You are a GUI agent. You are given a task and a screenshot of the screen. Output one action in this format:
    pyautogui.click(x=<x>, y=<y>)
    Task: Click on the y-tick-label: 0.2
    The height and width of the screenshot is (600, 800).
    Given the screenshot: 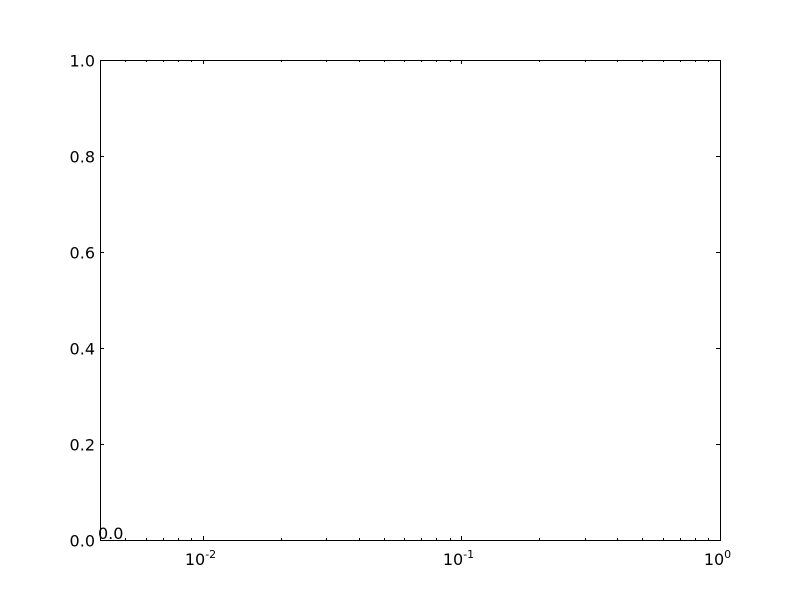 What is the action you would take?
    pyautogui.click(x=82, y=445)
    